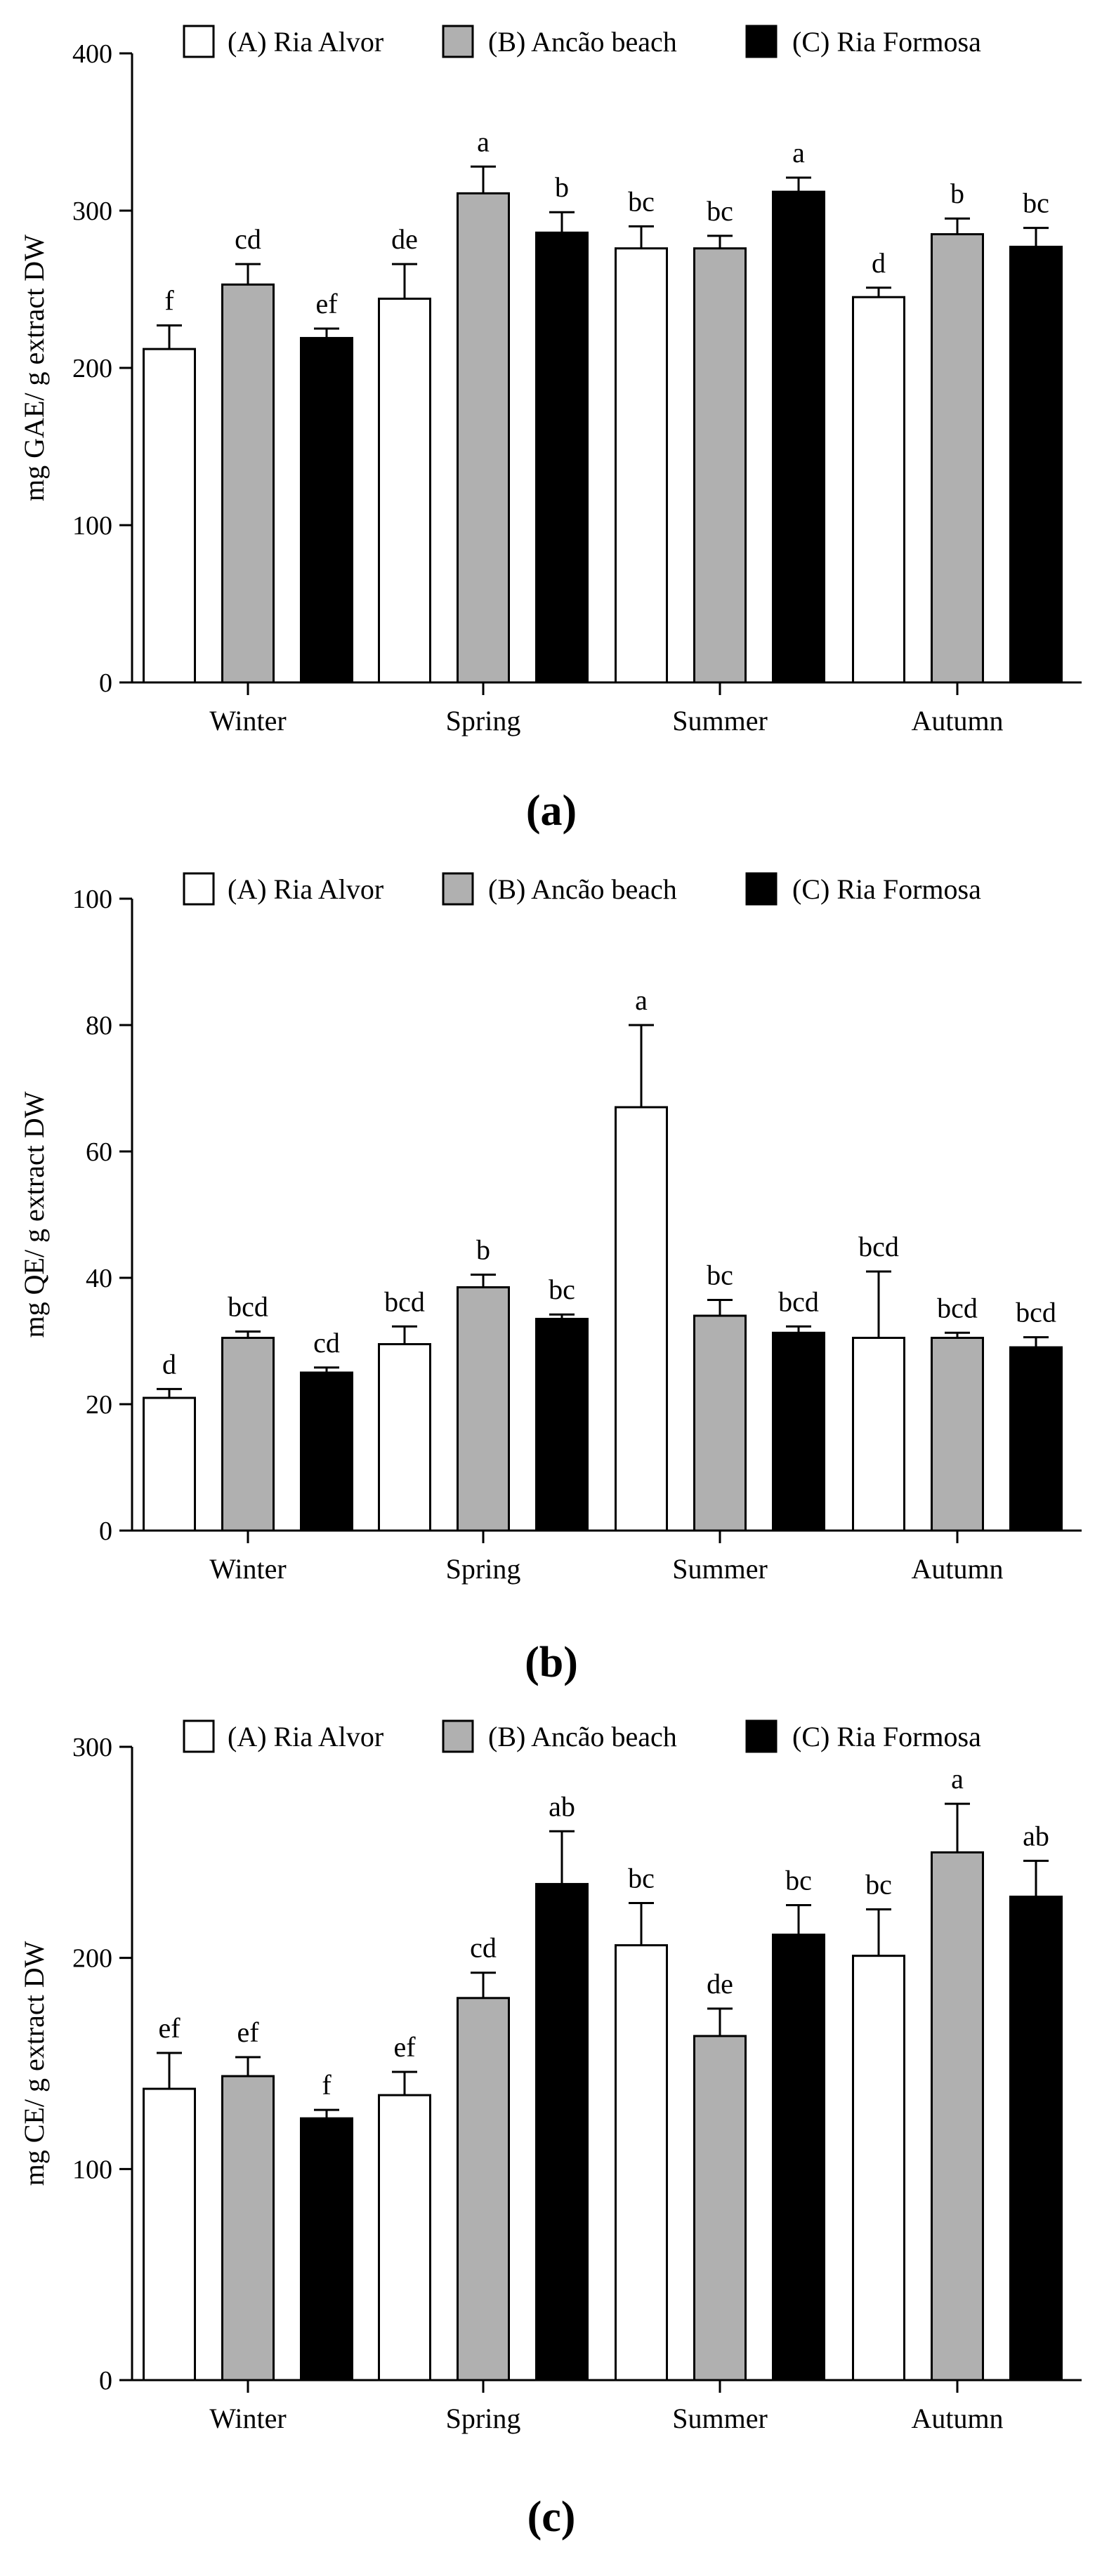 The width and height of the screenshot is (1102, 2576). Describe the element at coordinates (34, 2063) in the screenshot. I see `y-axis-title: mg CE/ g extract DW` at that location.